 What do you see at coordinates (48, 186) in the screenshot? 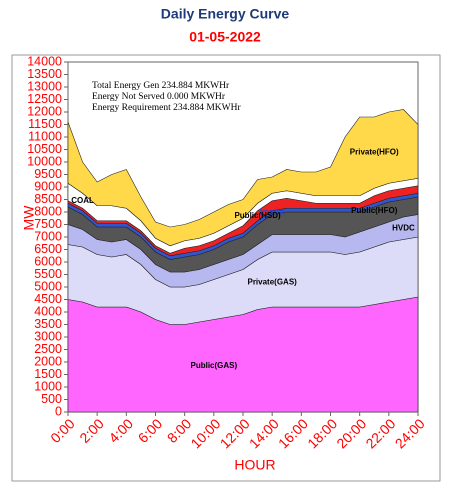
I see `y-tick-label: 9000` at bounding box center [48, 186].